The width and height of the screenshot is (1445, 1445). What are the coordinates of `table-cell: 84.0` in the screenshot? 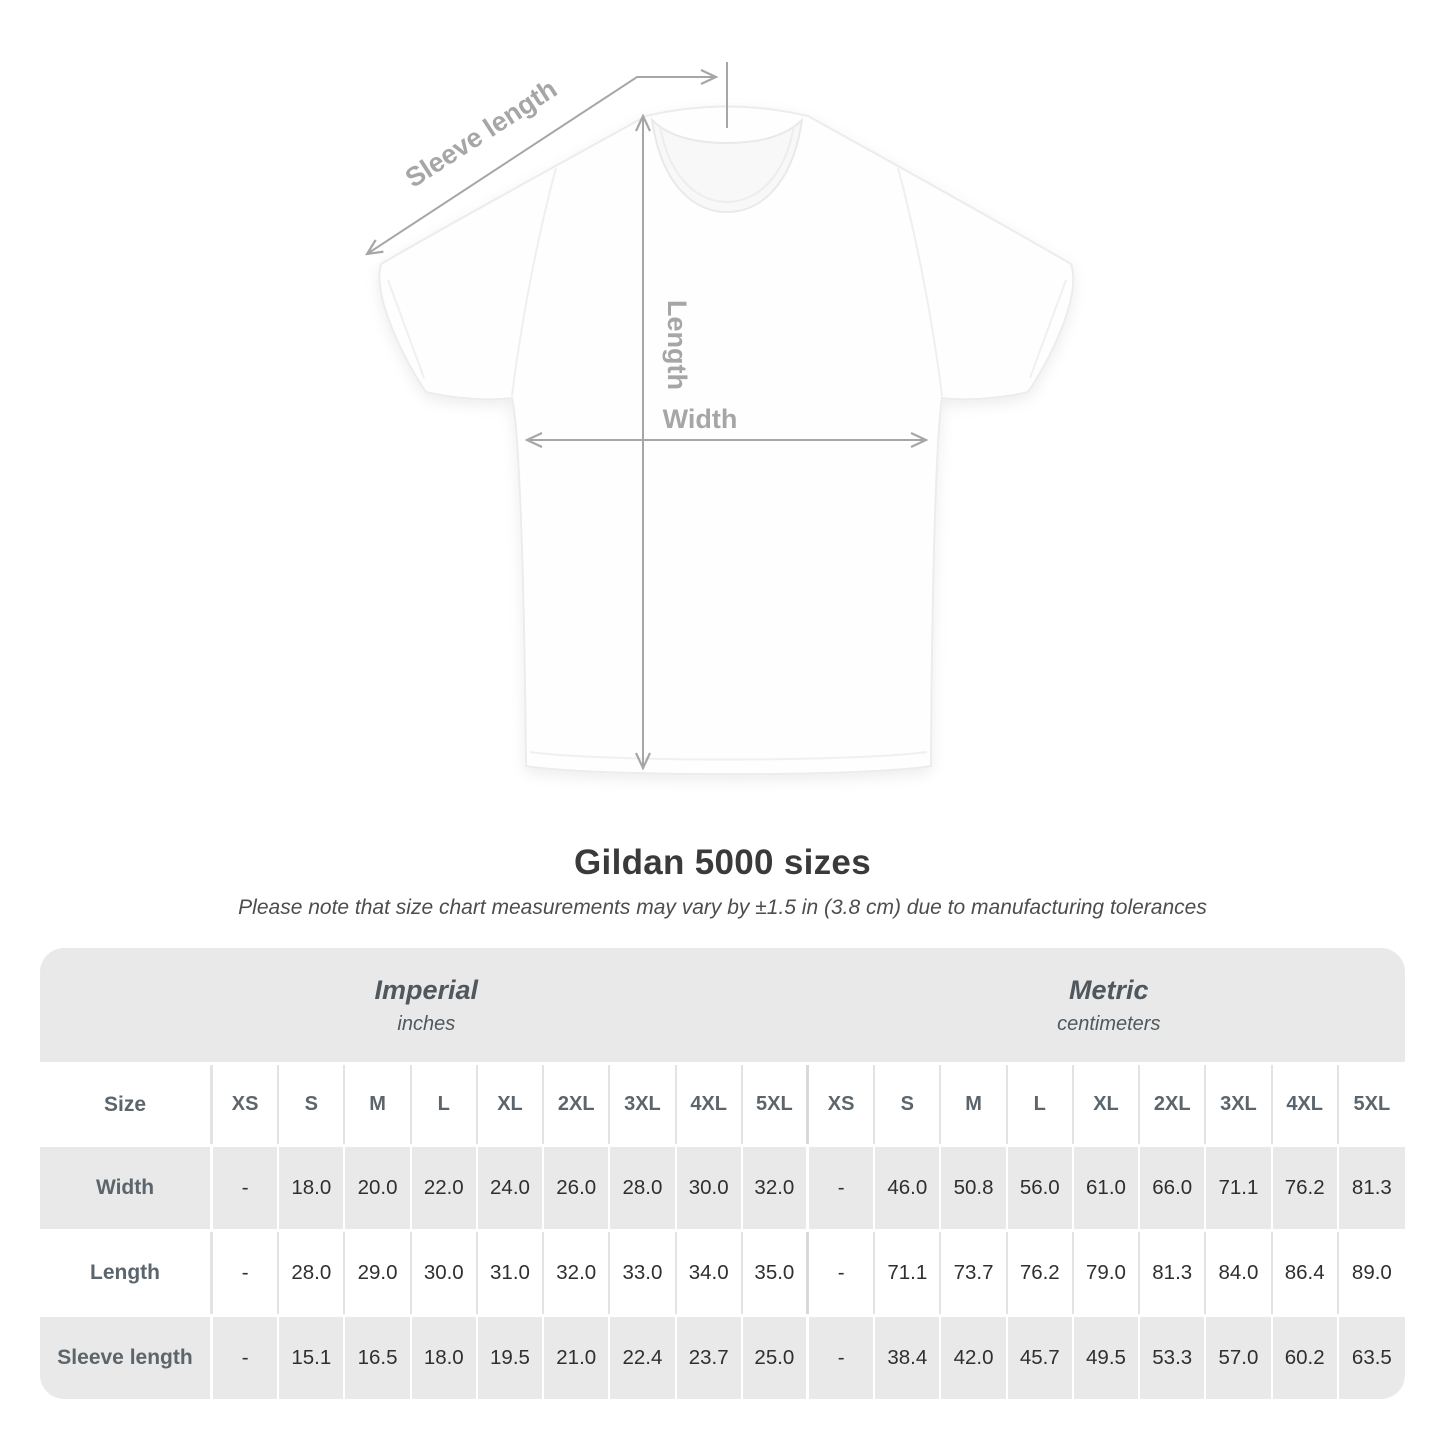 It's located at (1239, 1273).